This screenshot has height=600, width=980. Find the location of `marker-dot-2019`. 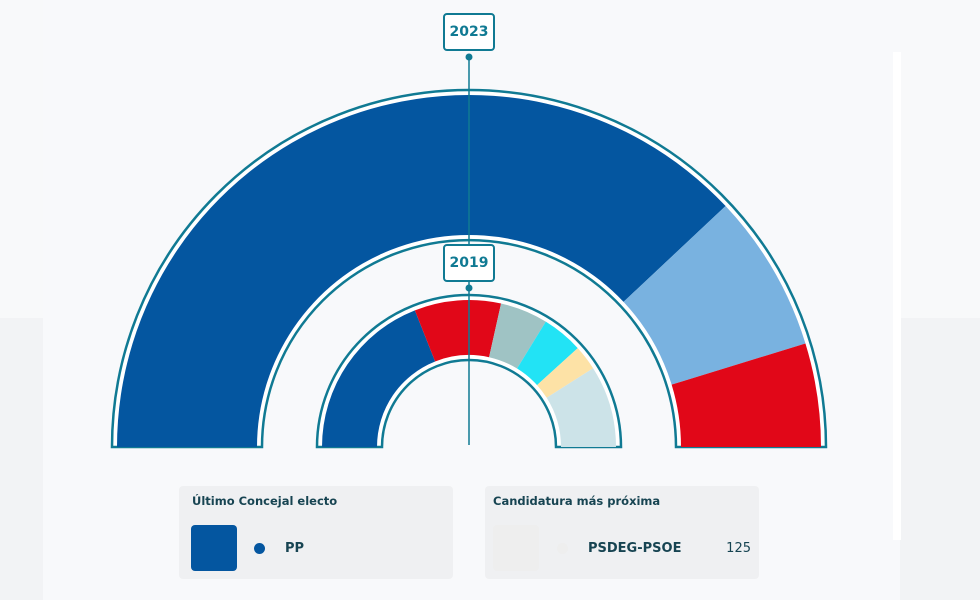

marker-dot-2019 is located at coordinates (469, 288).